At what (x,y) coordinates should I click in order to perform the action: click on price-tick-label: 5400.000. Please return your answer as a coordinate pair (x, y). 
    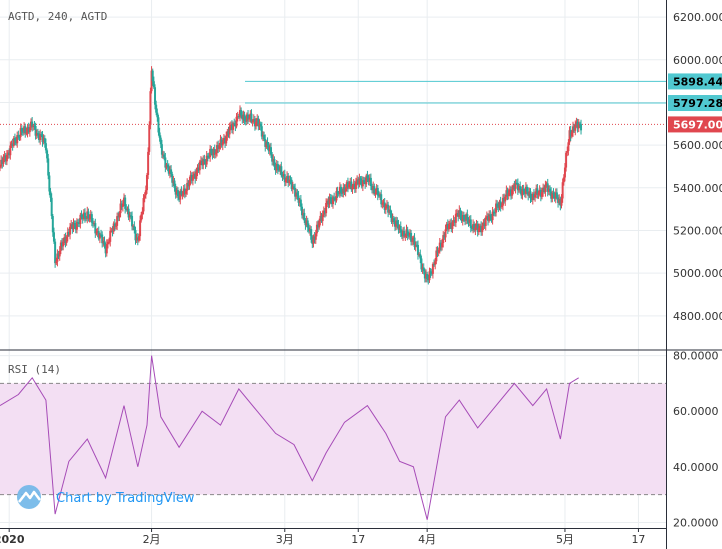
    Looking at the image, I should click on (697, 188).